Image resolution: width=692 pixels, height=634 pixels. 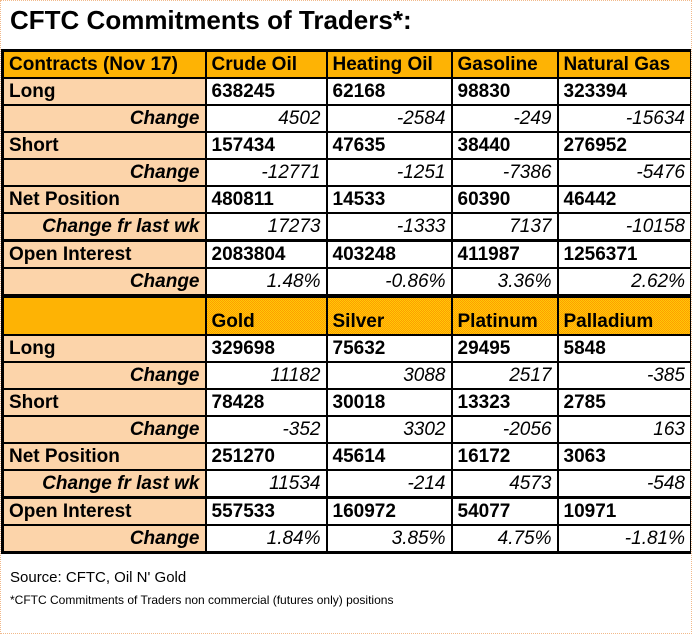 What do you see at coordinates (266, 227) in the screenshot?
I see `cell-value: 17273` at bounding box center [266, 227].